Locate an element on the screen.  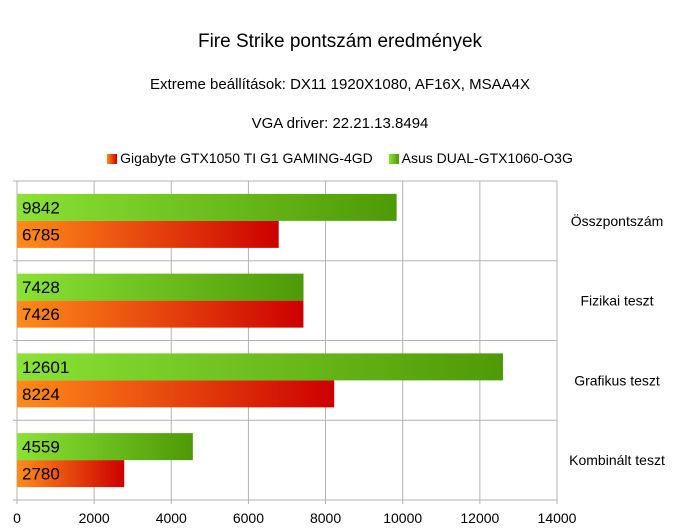
bar-value-label: 4559 is located at coordinates (41, 447).